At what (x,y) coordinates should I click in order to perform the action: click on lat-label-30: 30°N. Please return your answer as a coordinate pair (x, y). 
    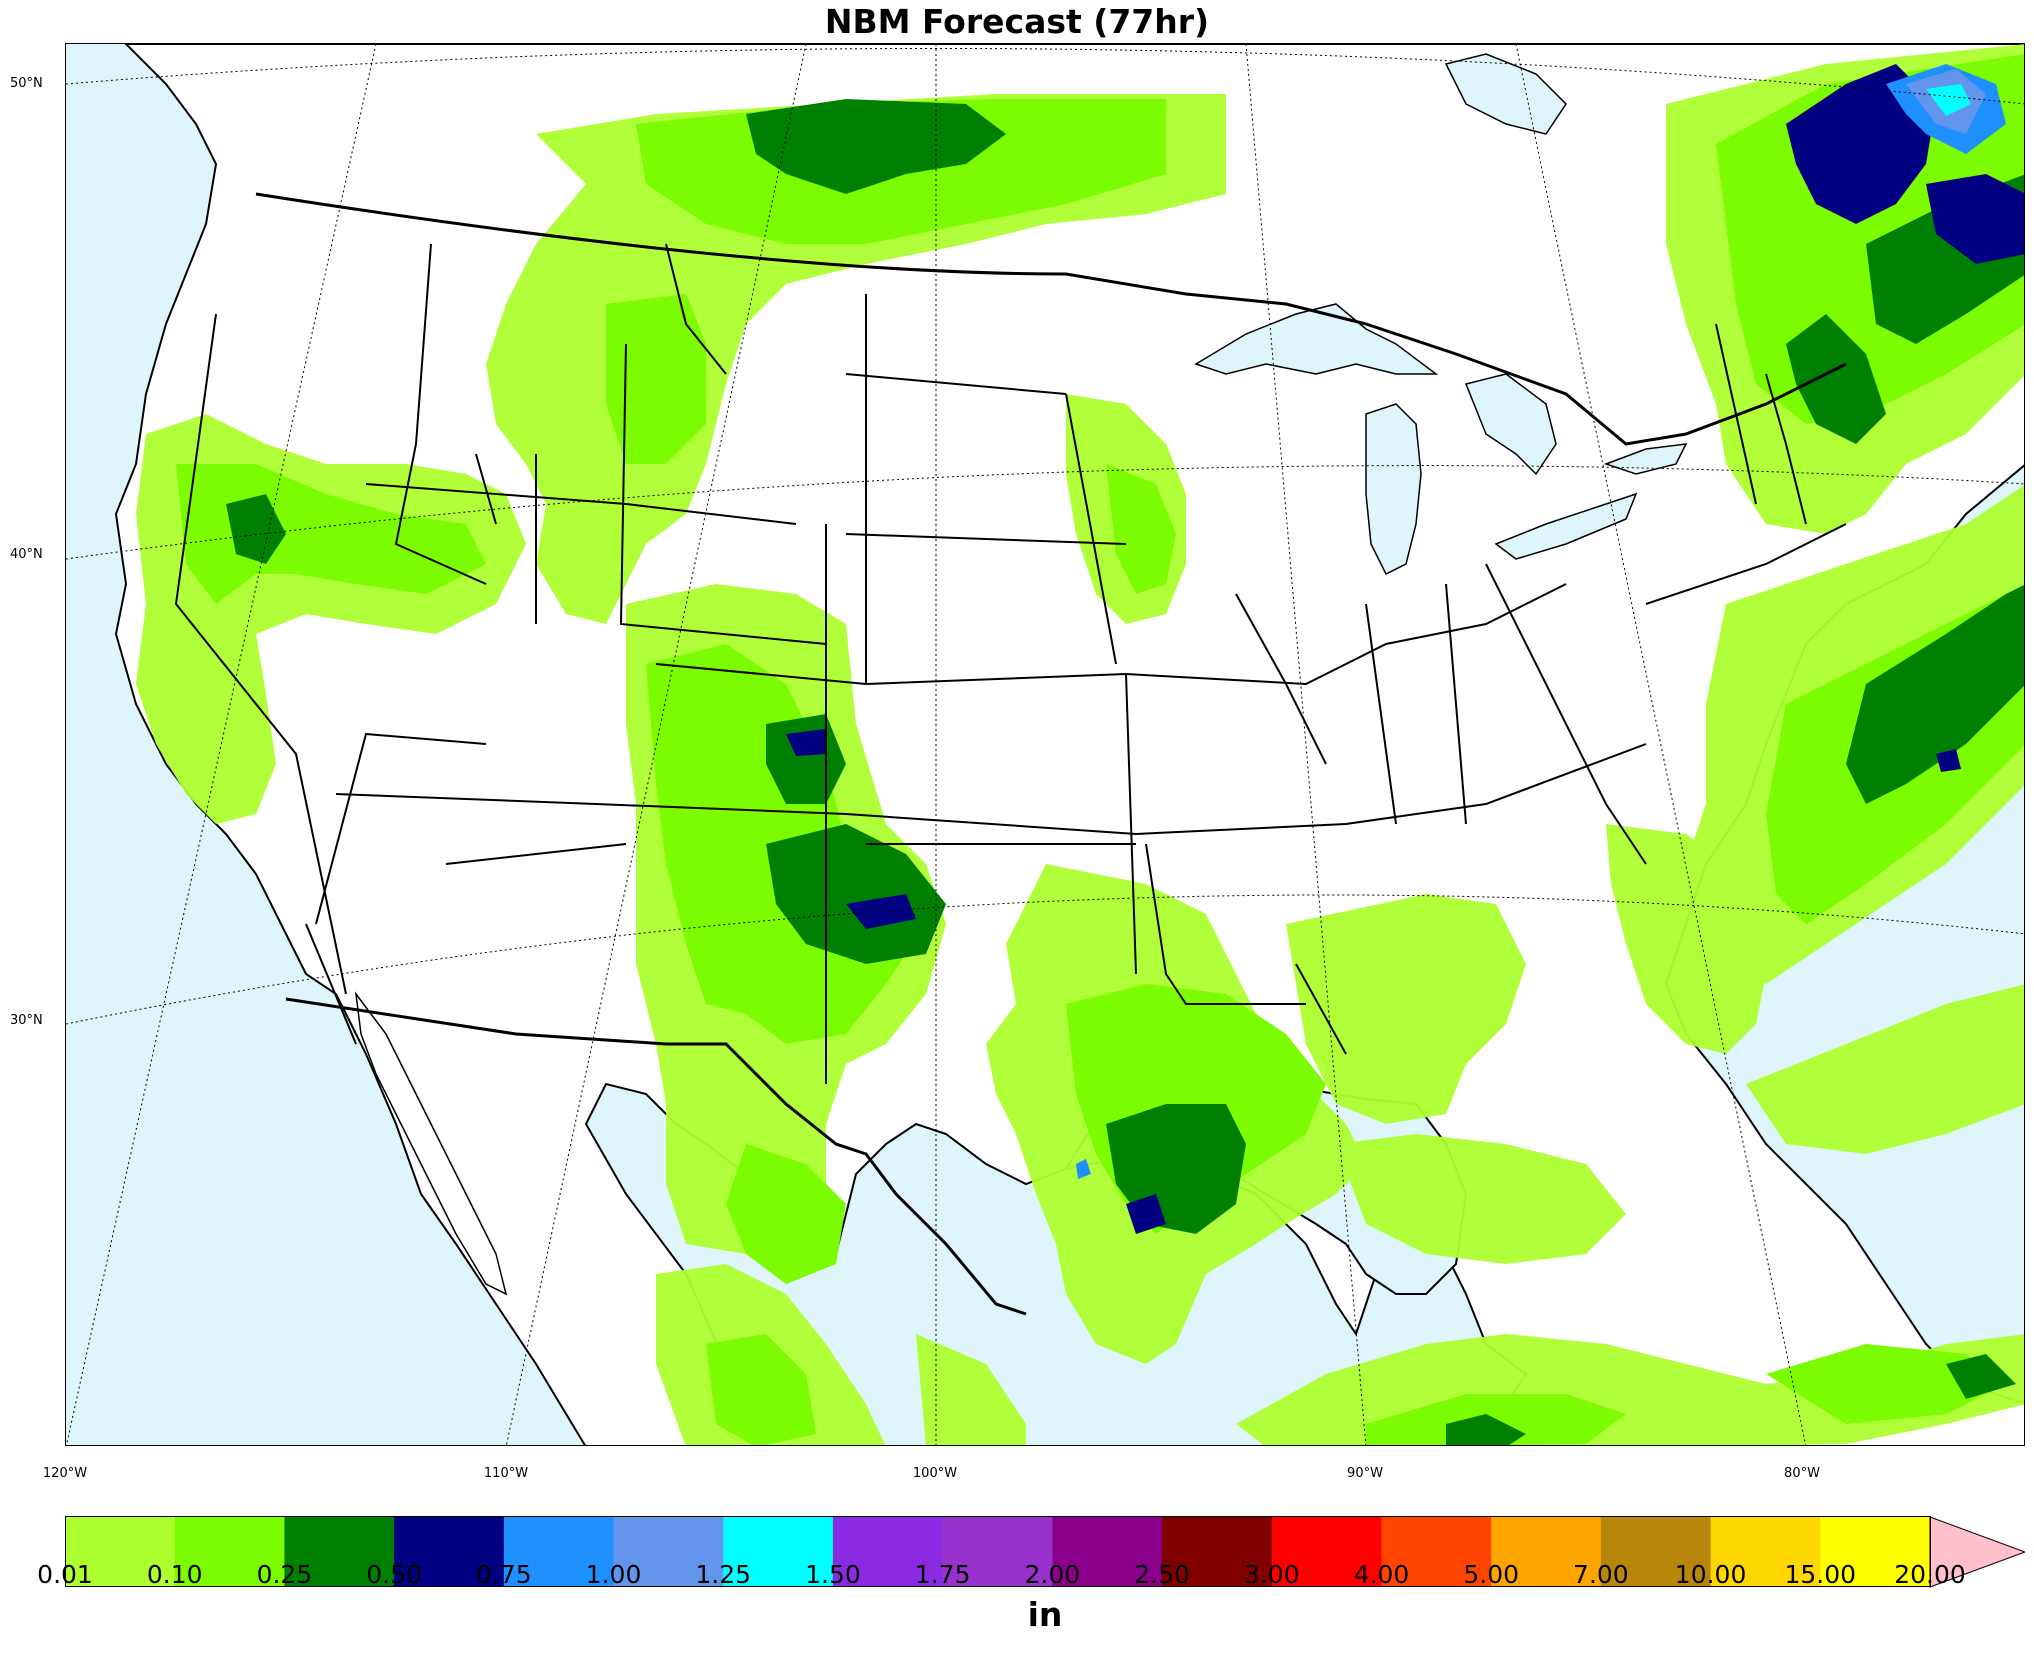
    Looking at the image, I should click on (26, 1020).